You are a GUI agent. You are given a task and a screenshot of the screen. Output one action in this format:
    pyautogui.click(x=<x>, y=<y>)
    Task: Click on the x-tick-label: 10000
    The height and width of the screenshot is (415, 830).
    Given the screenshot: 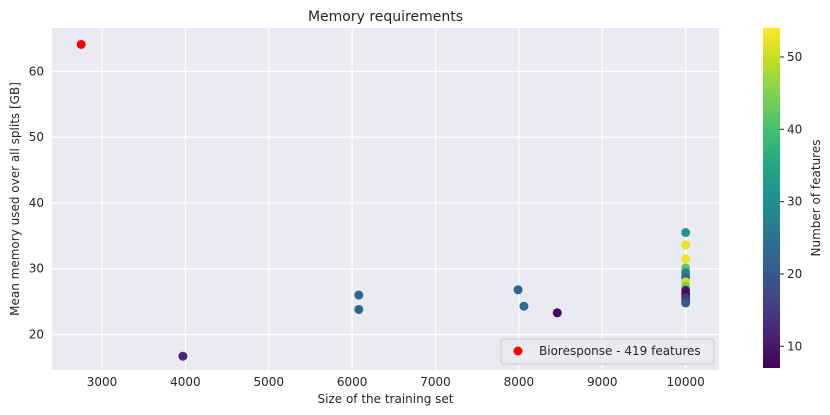 What is the action you would take?
    pyautogui.click(x=686, y=382)
    